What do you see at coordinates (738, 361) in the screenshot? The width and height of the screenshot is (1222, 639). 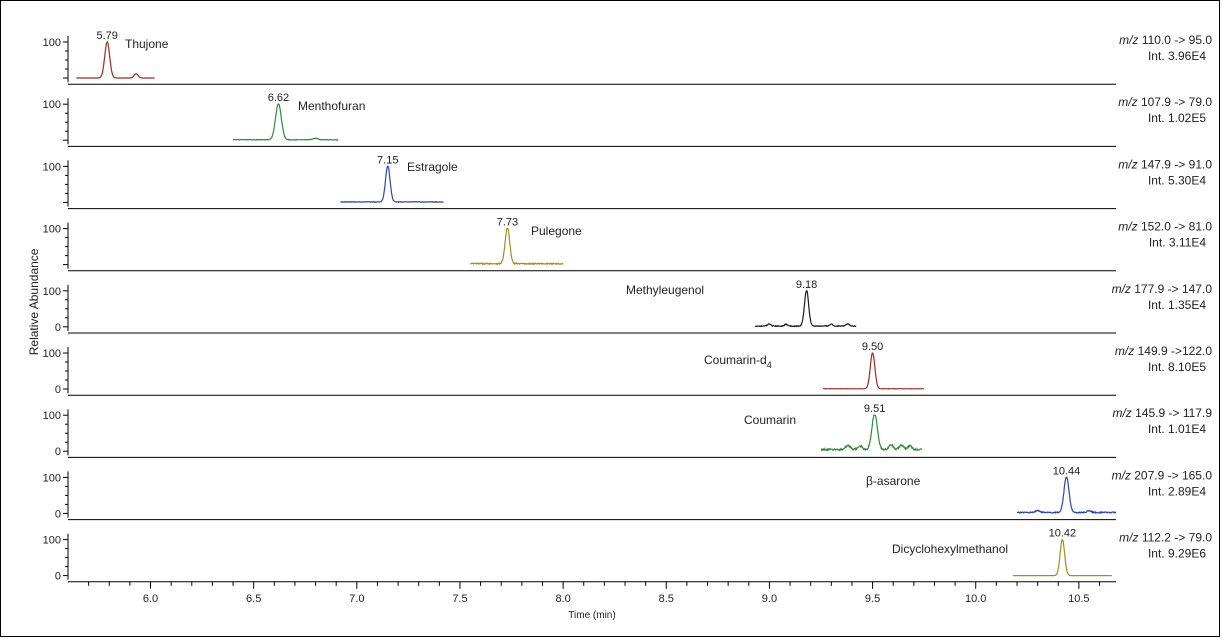 I see `compound-name: Coumarin-d4` at bounding box center [738, 361].